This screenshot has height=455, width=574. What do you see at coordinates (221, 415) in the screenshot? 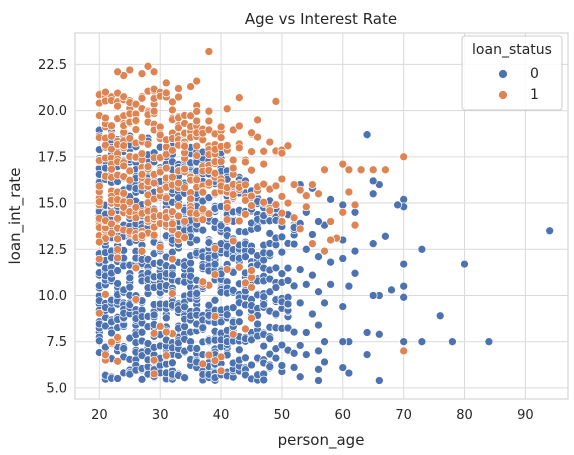
I see `x-tick-label: 40` at bounding box center [221, 415].